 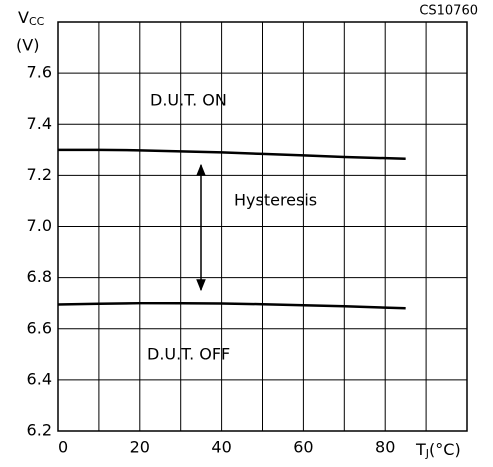 What do you see at coordinates (39, 225) in the screenshot?
I see `y-tick-label: 7.0` at bounding box center [39, 225].